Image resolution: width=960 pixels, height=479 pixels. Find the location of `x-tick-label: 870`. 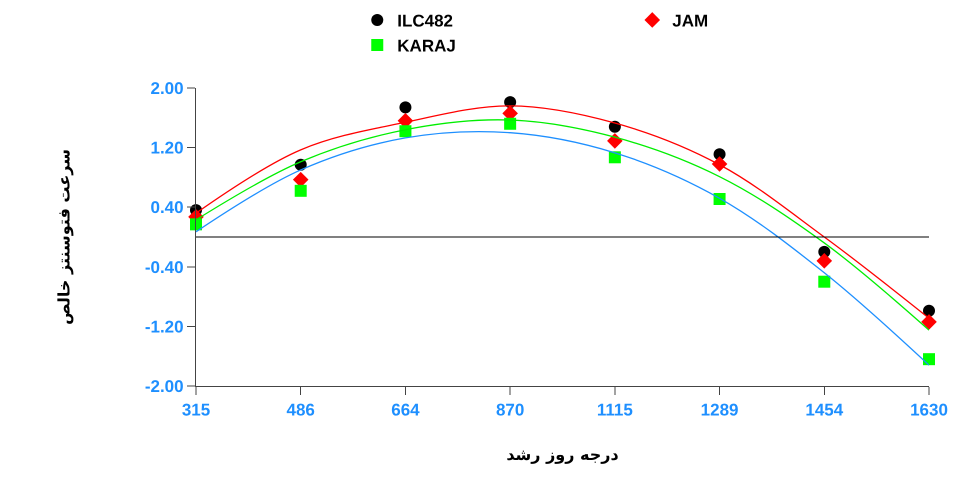

x-tick-label: 870 is located at coordinates (510, 410).